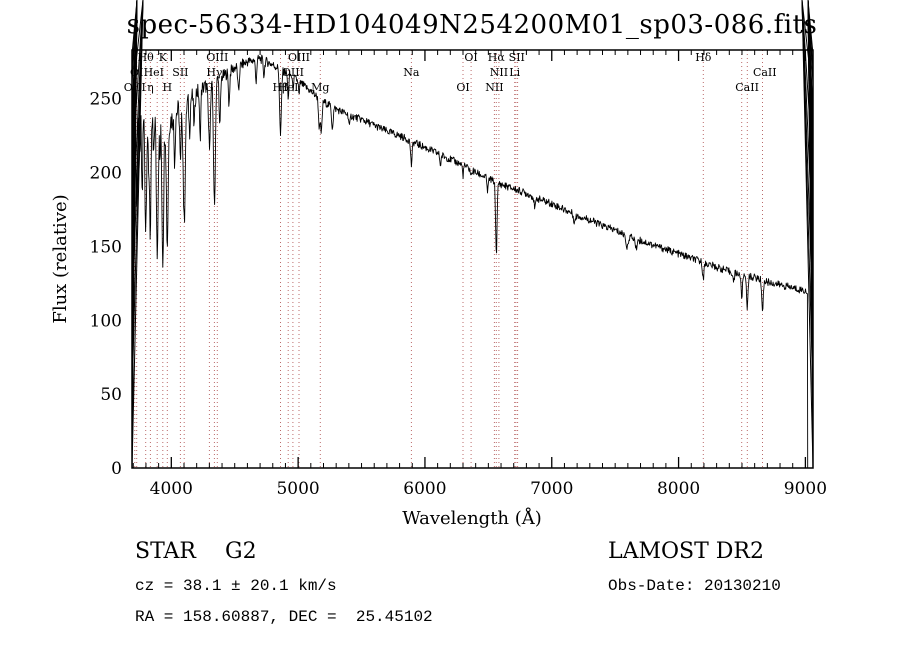  Describe the element at coordinates (106, 100) in the screenshot. I see `y-tick-label: 250` at that location.